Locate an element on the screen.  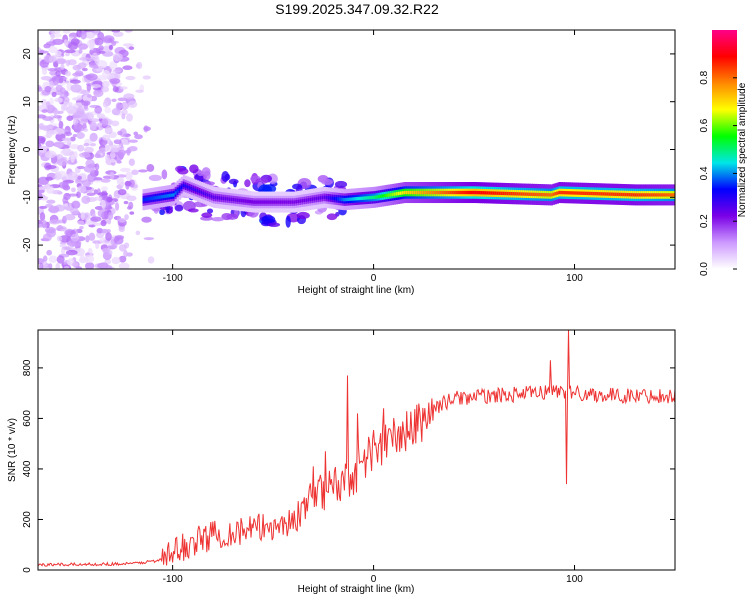
snr-y-tick-label: 200 is located at coordinates (27, 519).